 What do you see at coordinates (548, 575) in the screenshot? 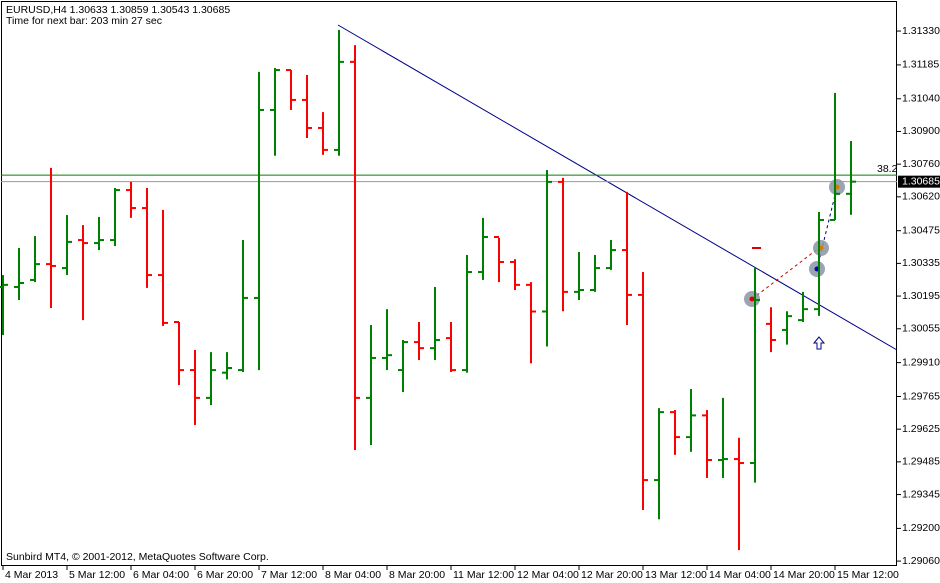
I see `x-tick-label: 12 Mar 04:00` at bounding box center [548, 575].